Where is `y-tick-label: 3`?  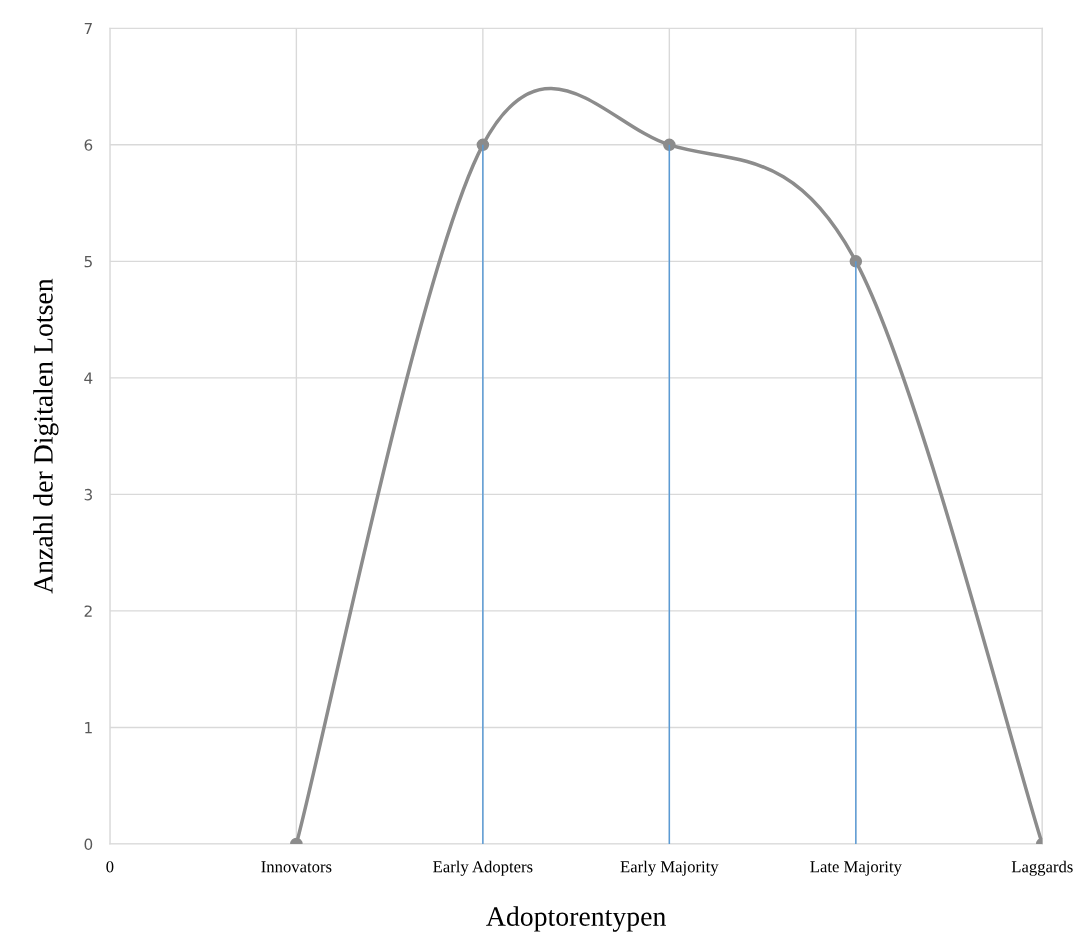
y-tick-label: 3 is located at coordinates (88, 494).